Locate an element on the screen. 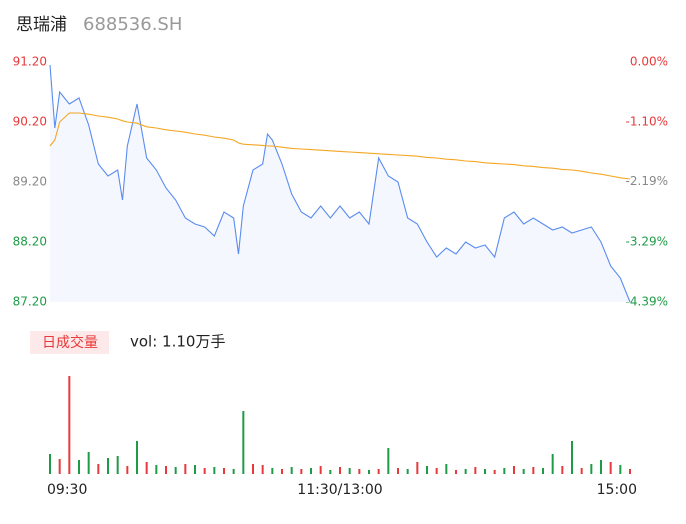  y2-tick-label: -1.10% is located at coordinates (647, 122).